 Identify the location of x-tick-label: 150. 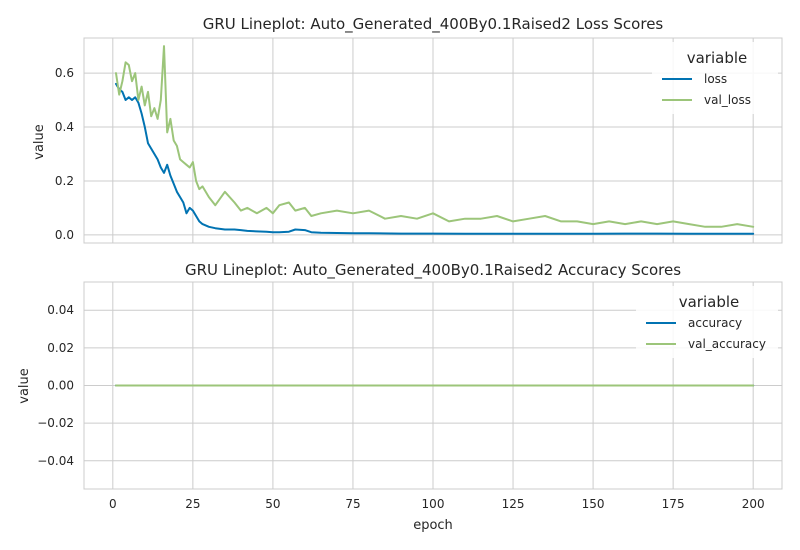
(593, 504).